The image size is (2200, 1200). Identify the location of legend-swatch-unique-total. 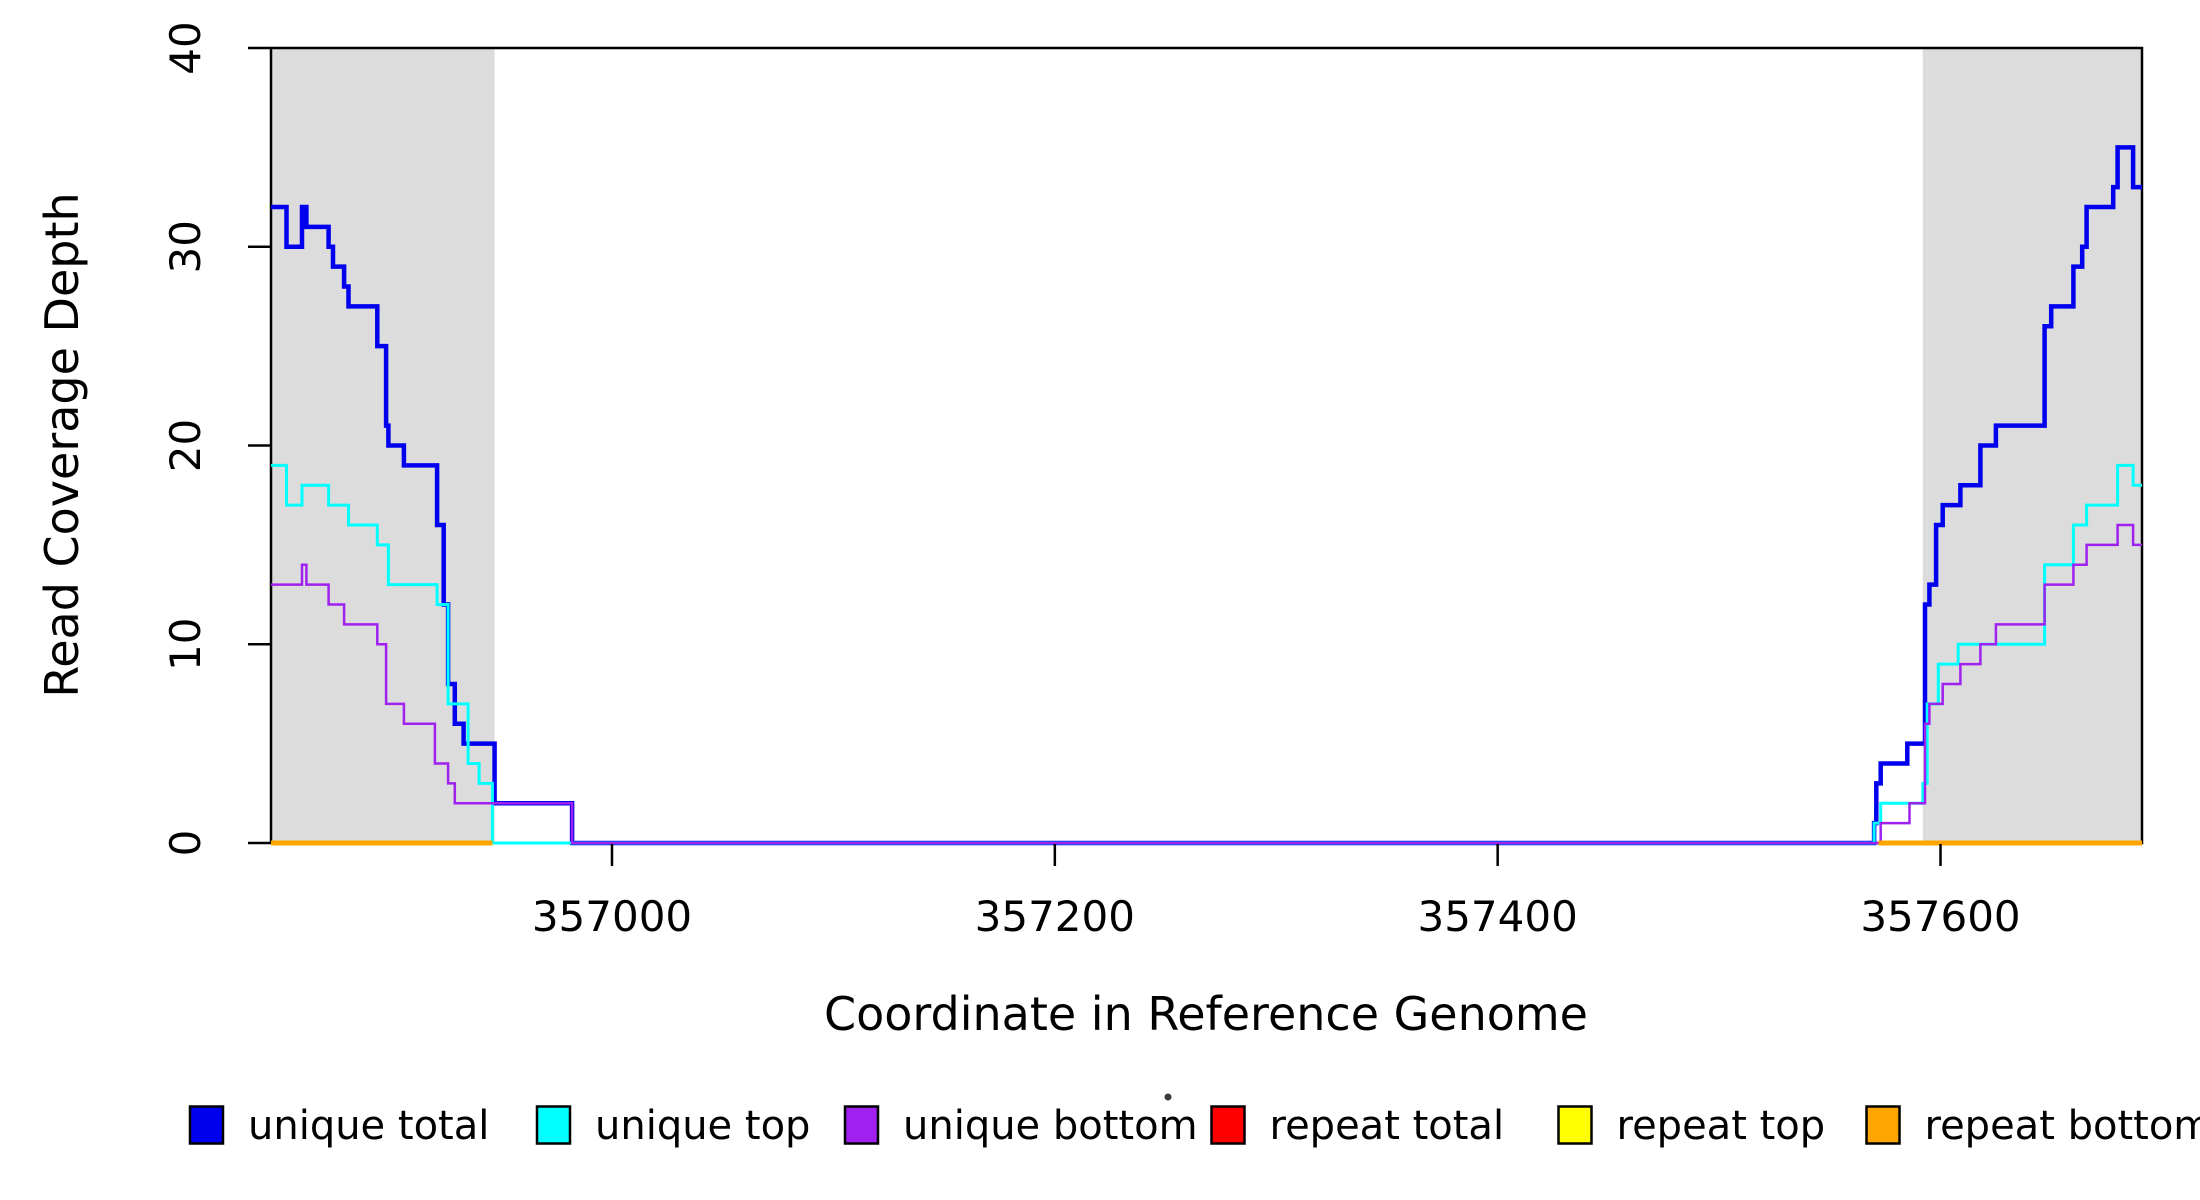
(206, 1125).